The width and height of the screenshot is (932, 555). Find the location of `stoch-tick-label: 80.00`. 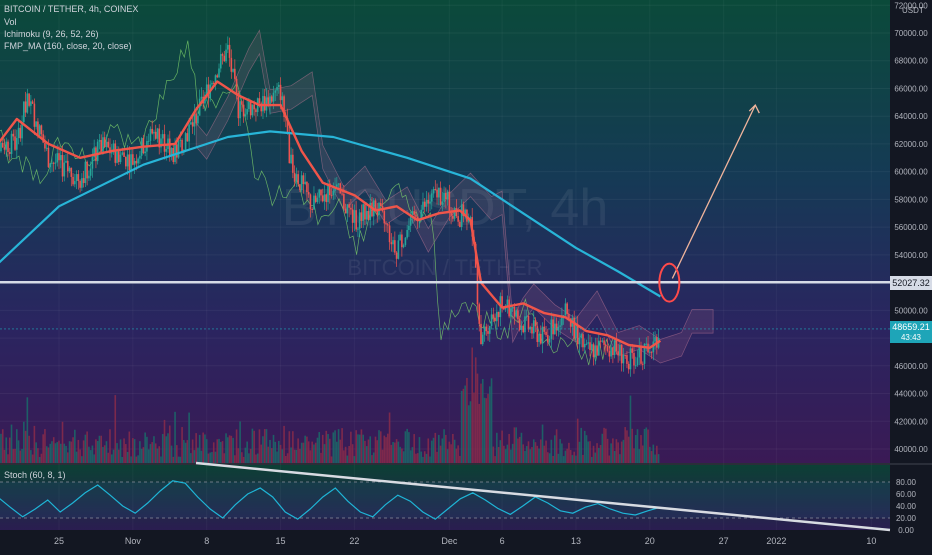

stoch-tick-label: 80.00 is located at coordinates (906, 482).